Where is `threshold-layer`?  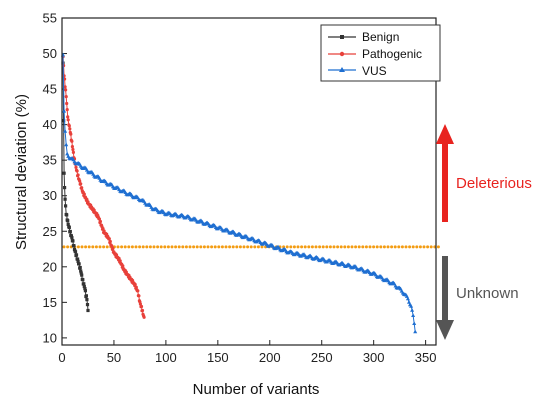
threshold-layer is located at coordinates (251, 247).